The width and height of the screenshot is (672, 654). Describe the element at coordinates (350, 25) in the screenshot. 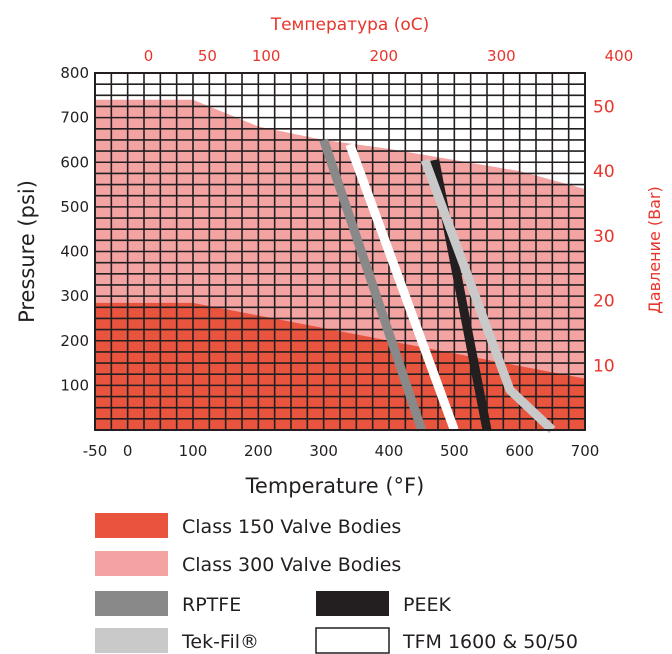

I see `top-axis-title: Температура (oC)` at that location.